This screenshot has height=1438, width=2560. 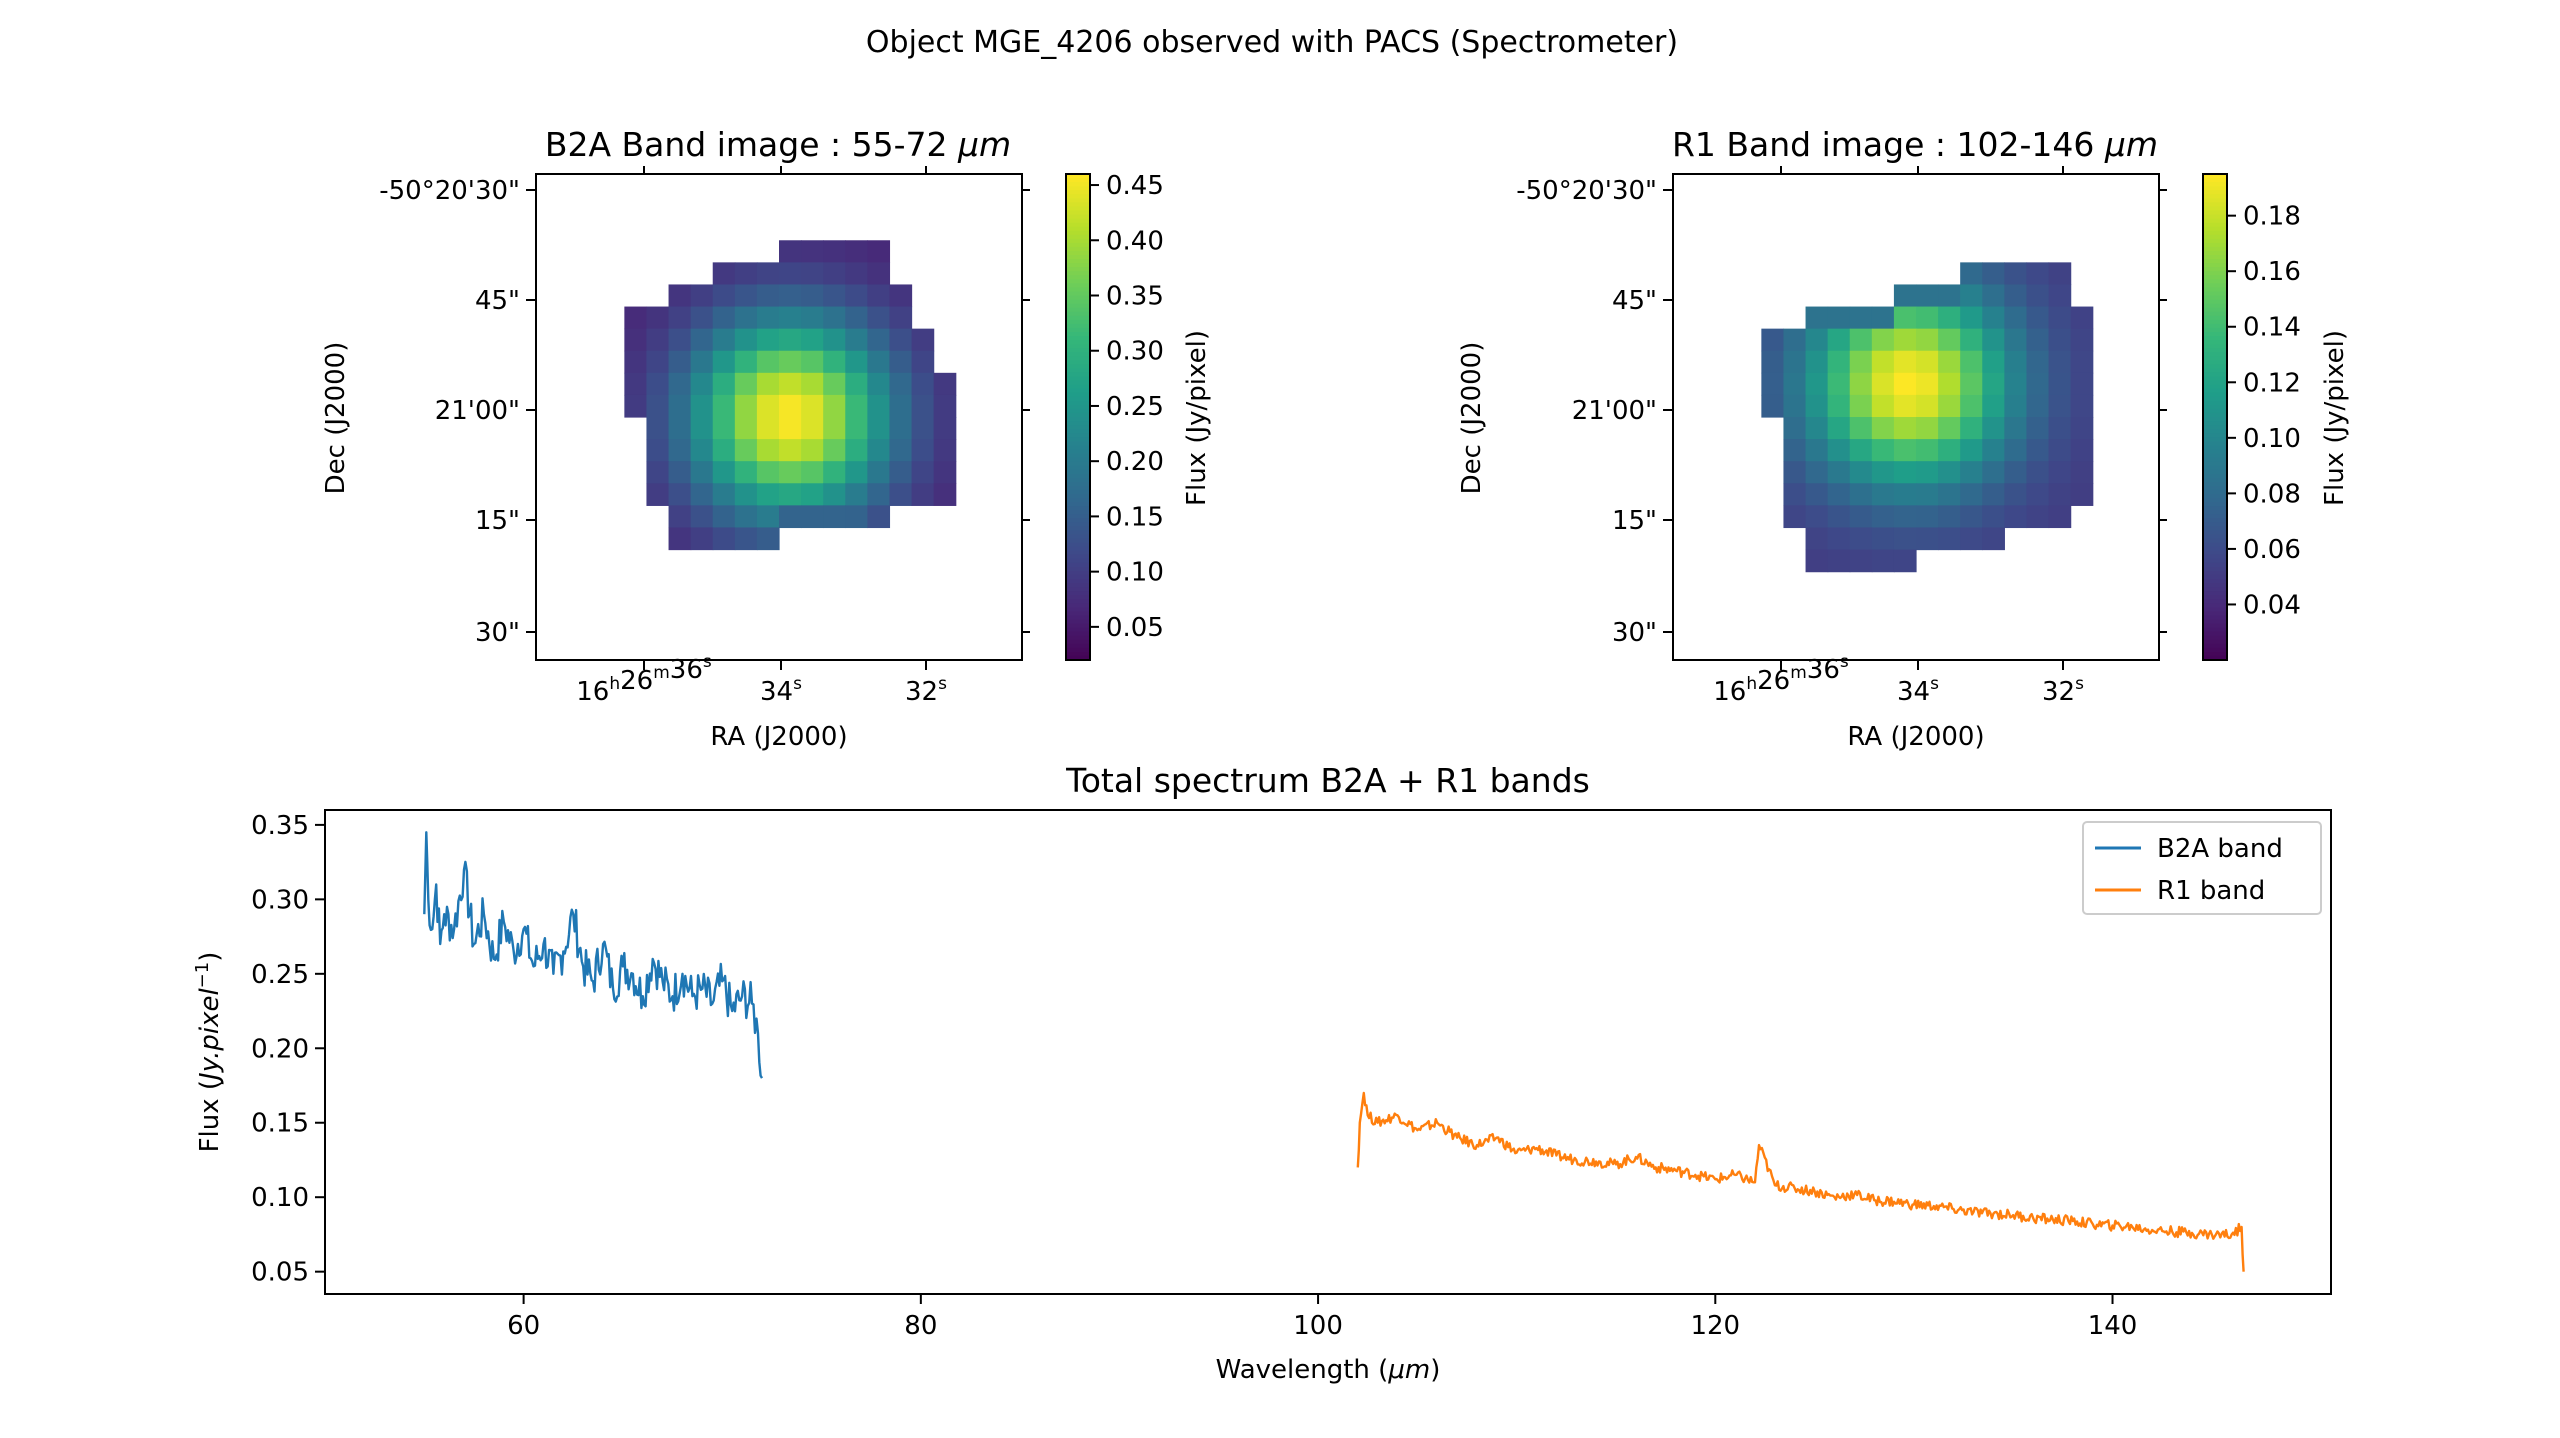 I want to click on dec-tick-label: 30", so click(x=497, y=633).